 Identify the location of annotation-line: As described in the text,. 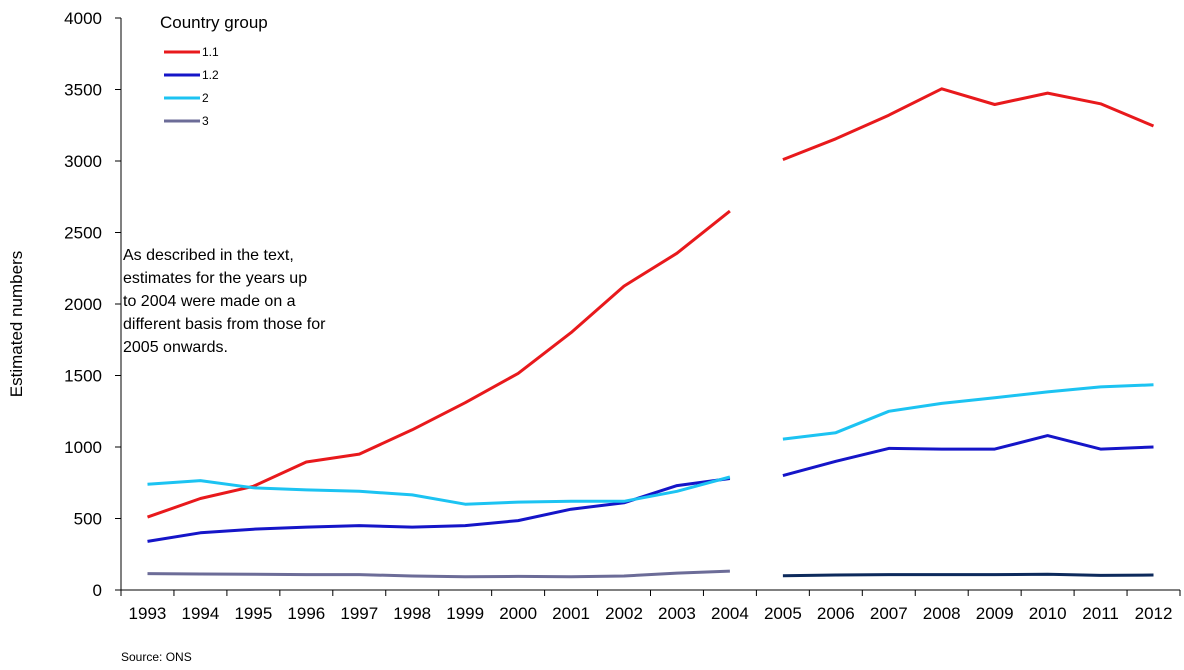
(208, 255).